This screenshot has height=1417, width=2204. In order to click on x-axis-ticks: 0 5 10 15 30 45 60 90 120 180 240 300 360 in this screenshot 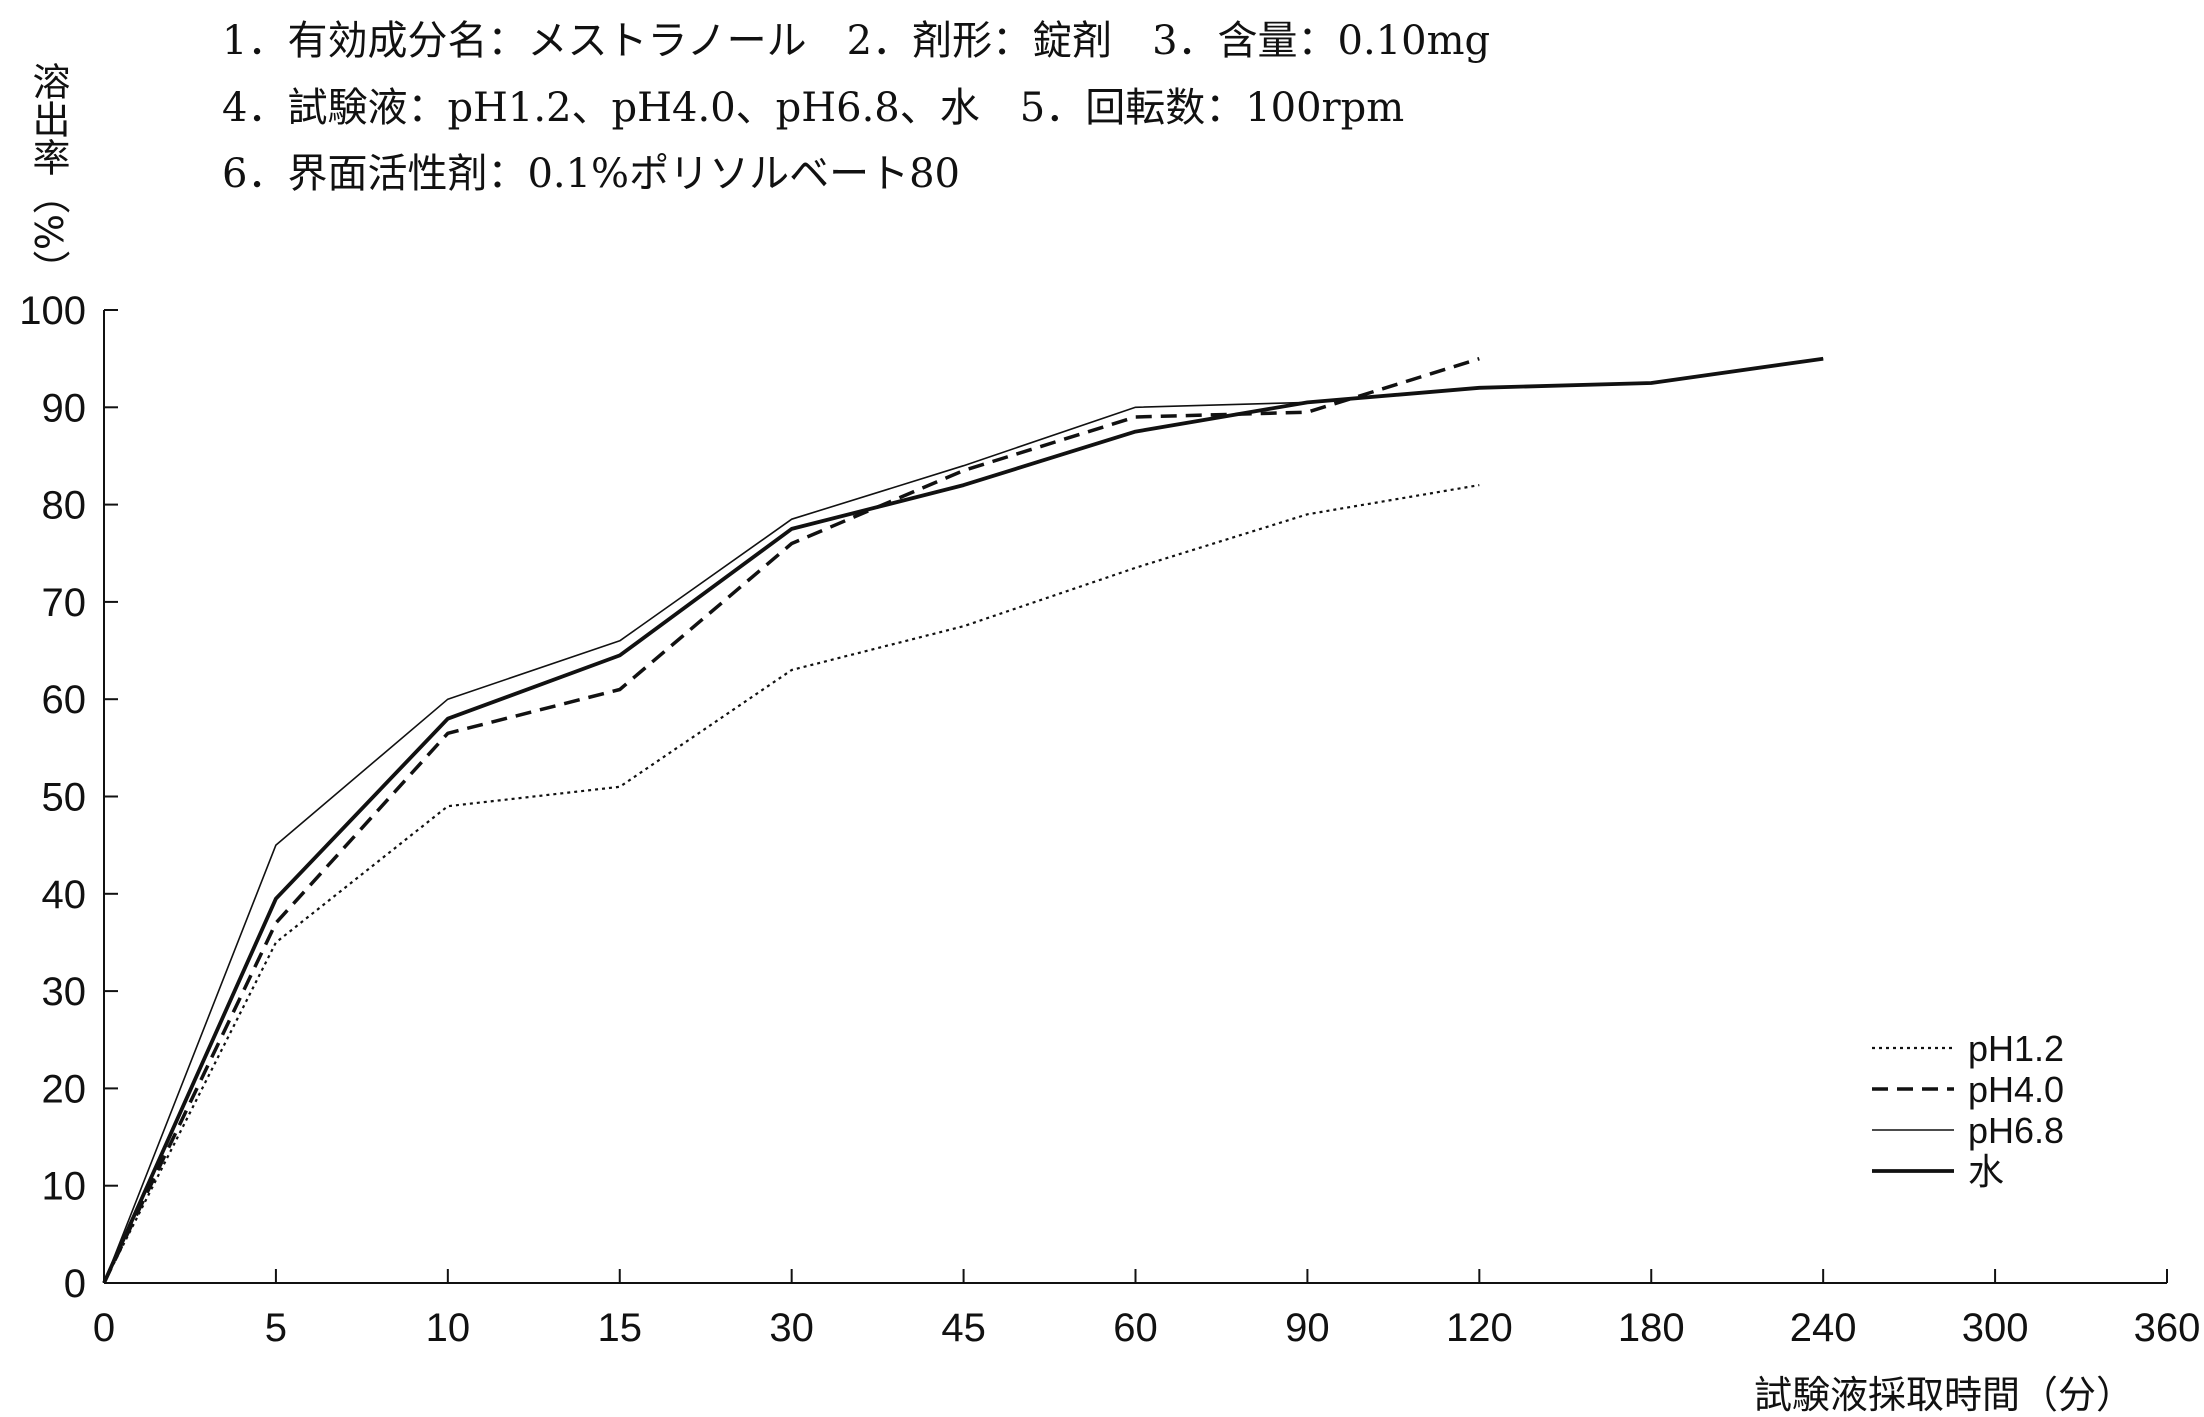, I will do `click(1147, 1309)`.